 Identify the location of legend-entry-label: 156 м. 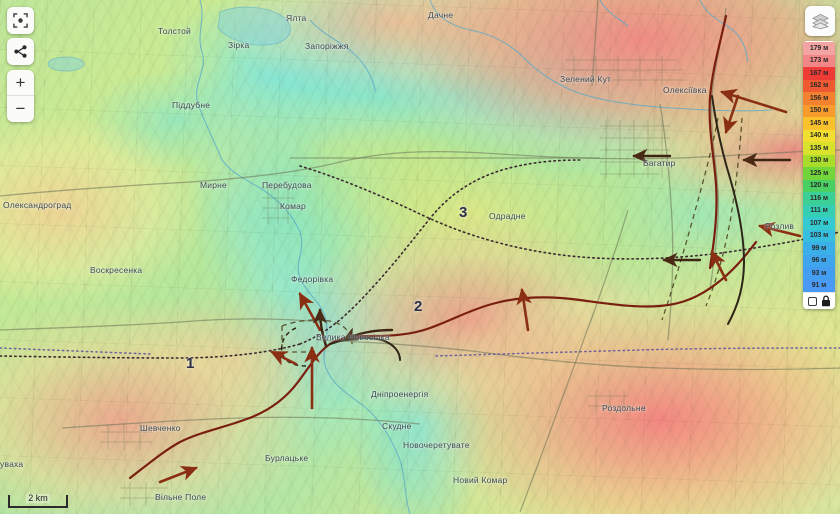
(819, 98).